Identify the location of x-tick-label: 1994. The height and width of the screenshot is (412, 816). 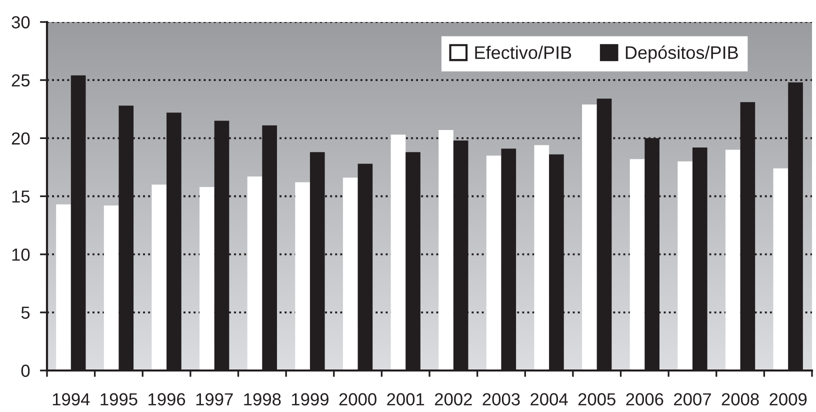
(71, 399).